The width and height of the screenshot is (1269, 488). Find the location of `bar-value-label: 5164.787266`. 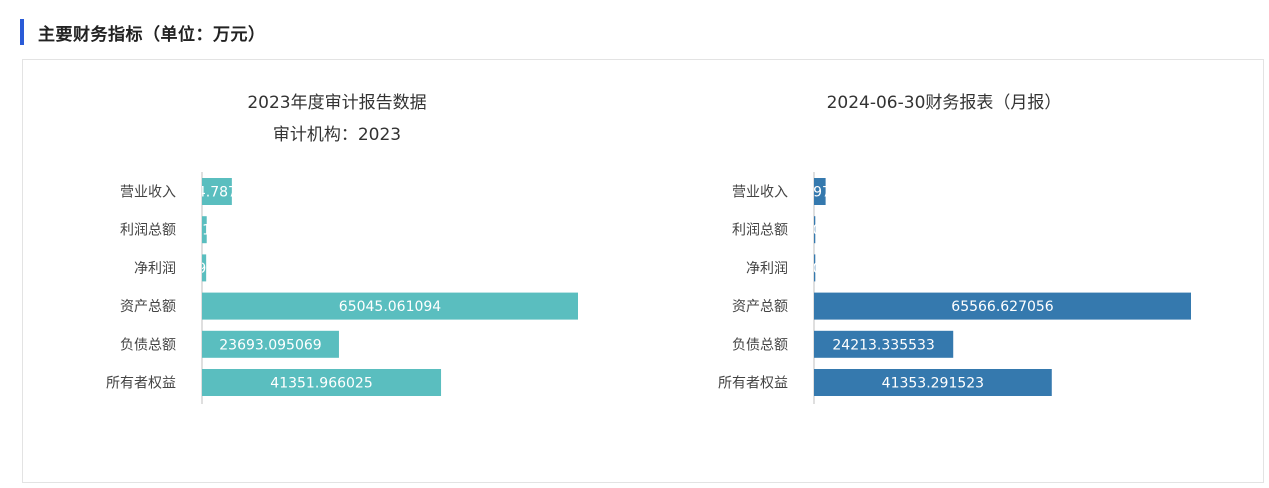

bar-value-label: 5164.787266 is located at coordinates (217, 193).